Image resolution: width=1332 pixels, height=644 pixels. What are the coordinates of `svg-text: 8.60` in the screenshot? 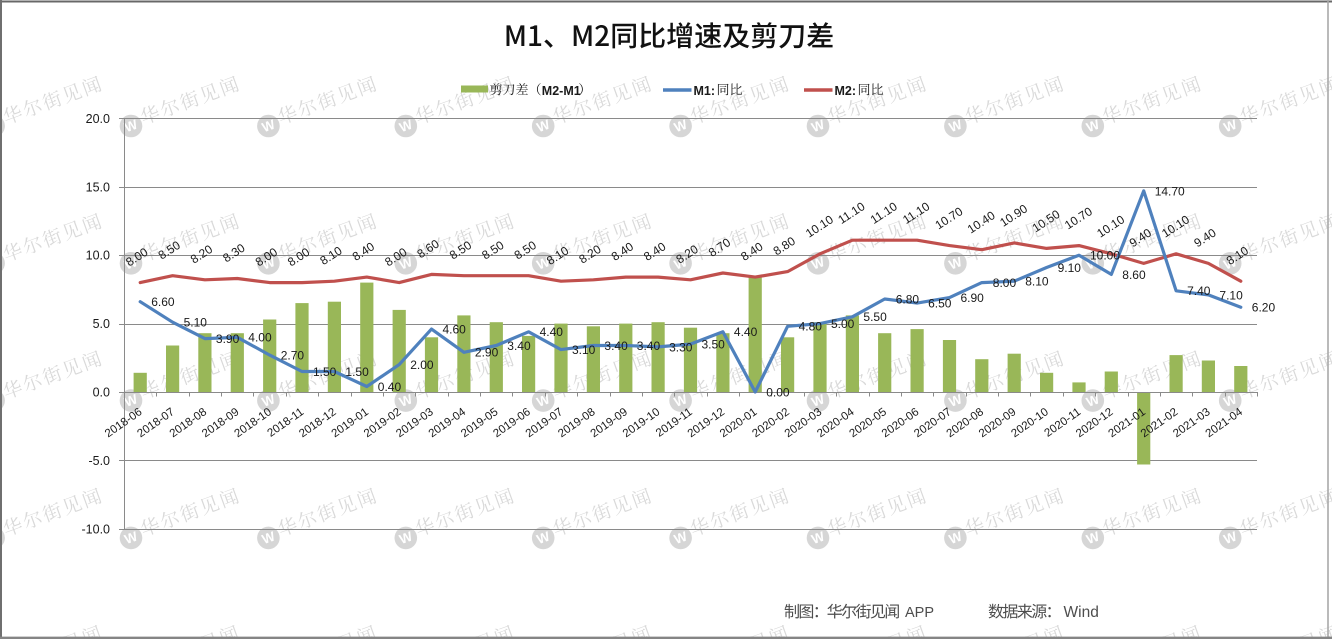 It's located at (1134, 275).